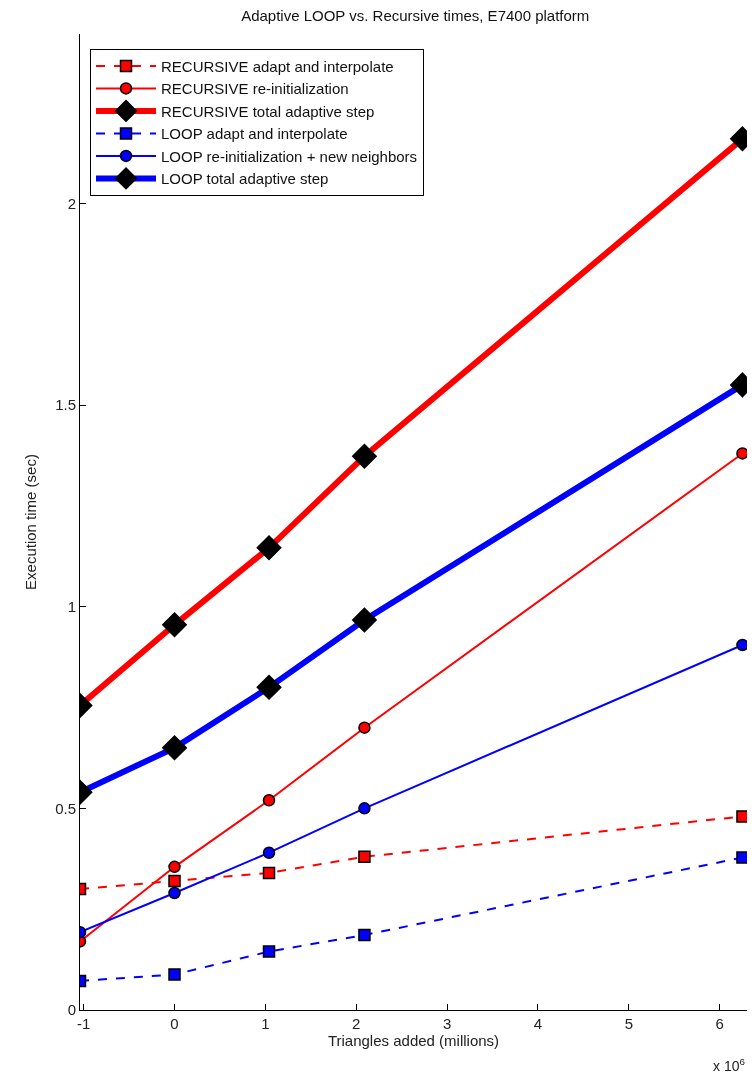 This screenshot has width=755, height=1072. I want to click on y-tick-label: 2, so click(71, 203).